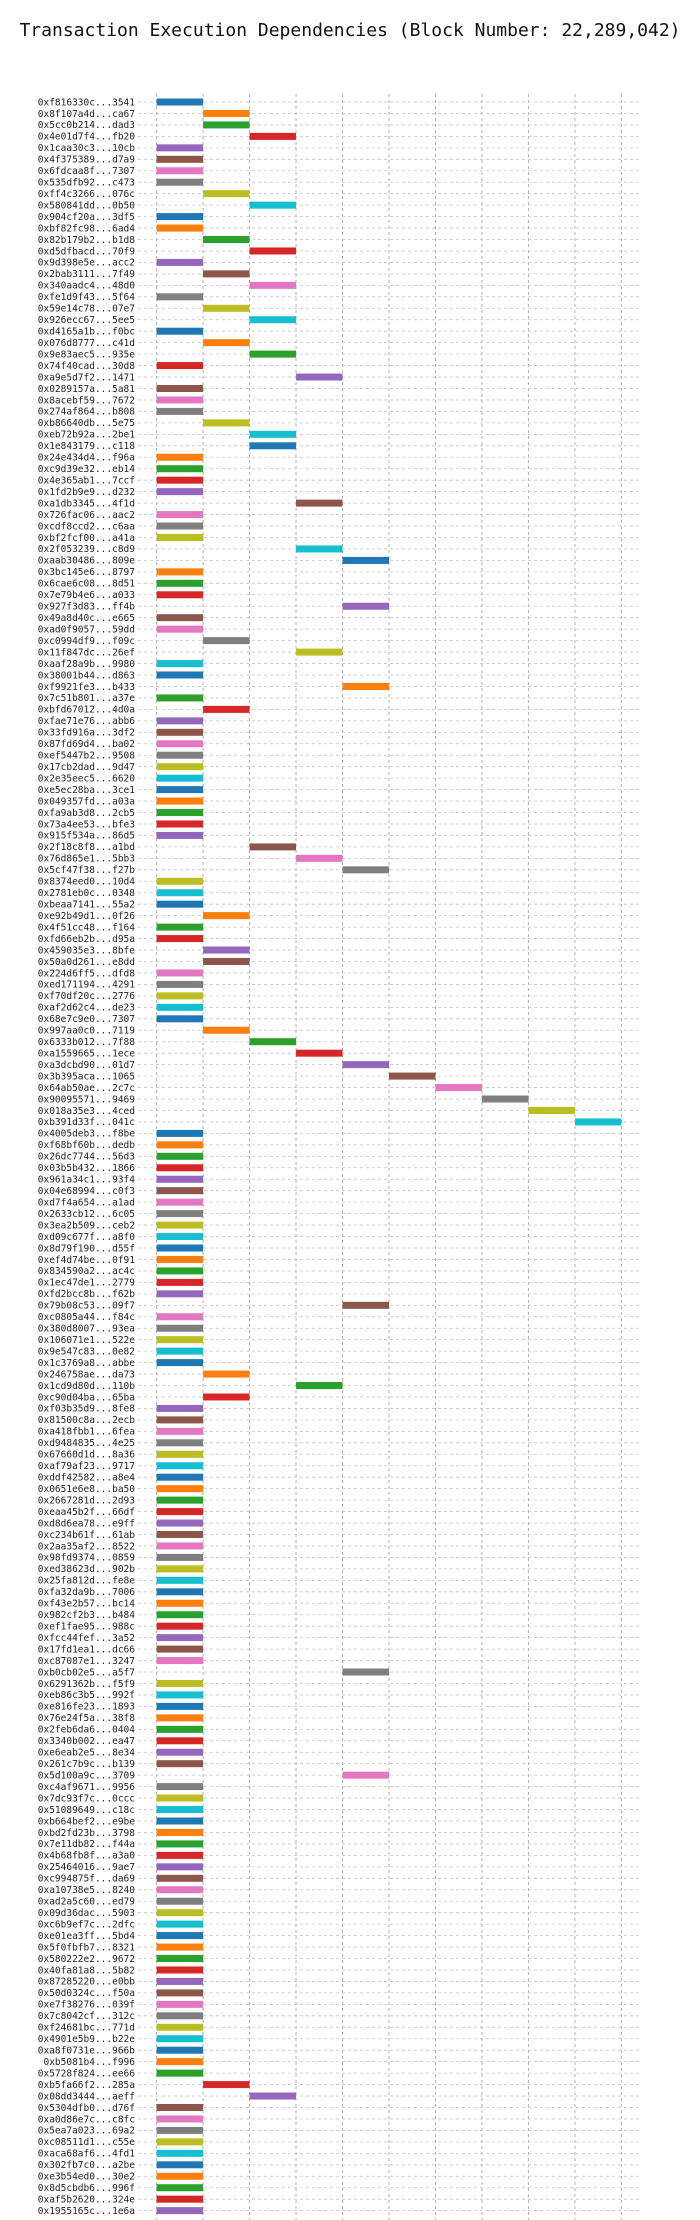 This screenshot has height=2220, width=700. I want to click on tx-label: 0x049357fd...a03a, so click(86, 801).